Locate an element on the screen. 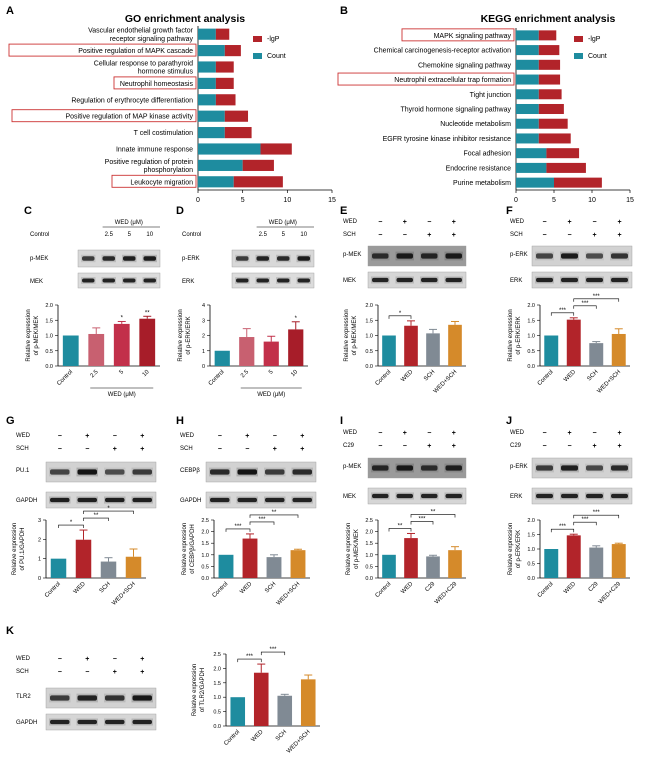 The image size is (671, 781). sig-label: *** is located at coordinates (563, 527).